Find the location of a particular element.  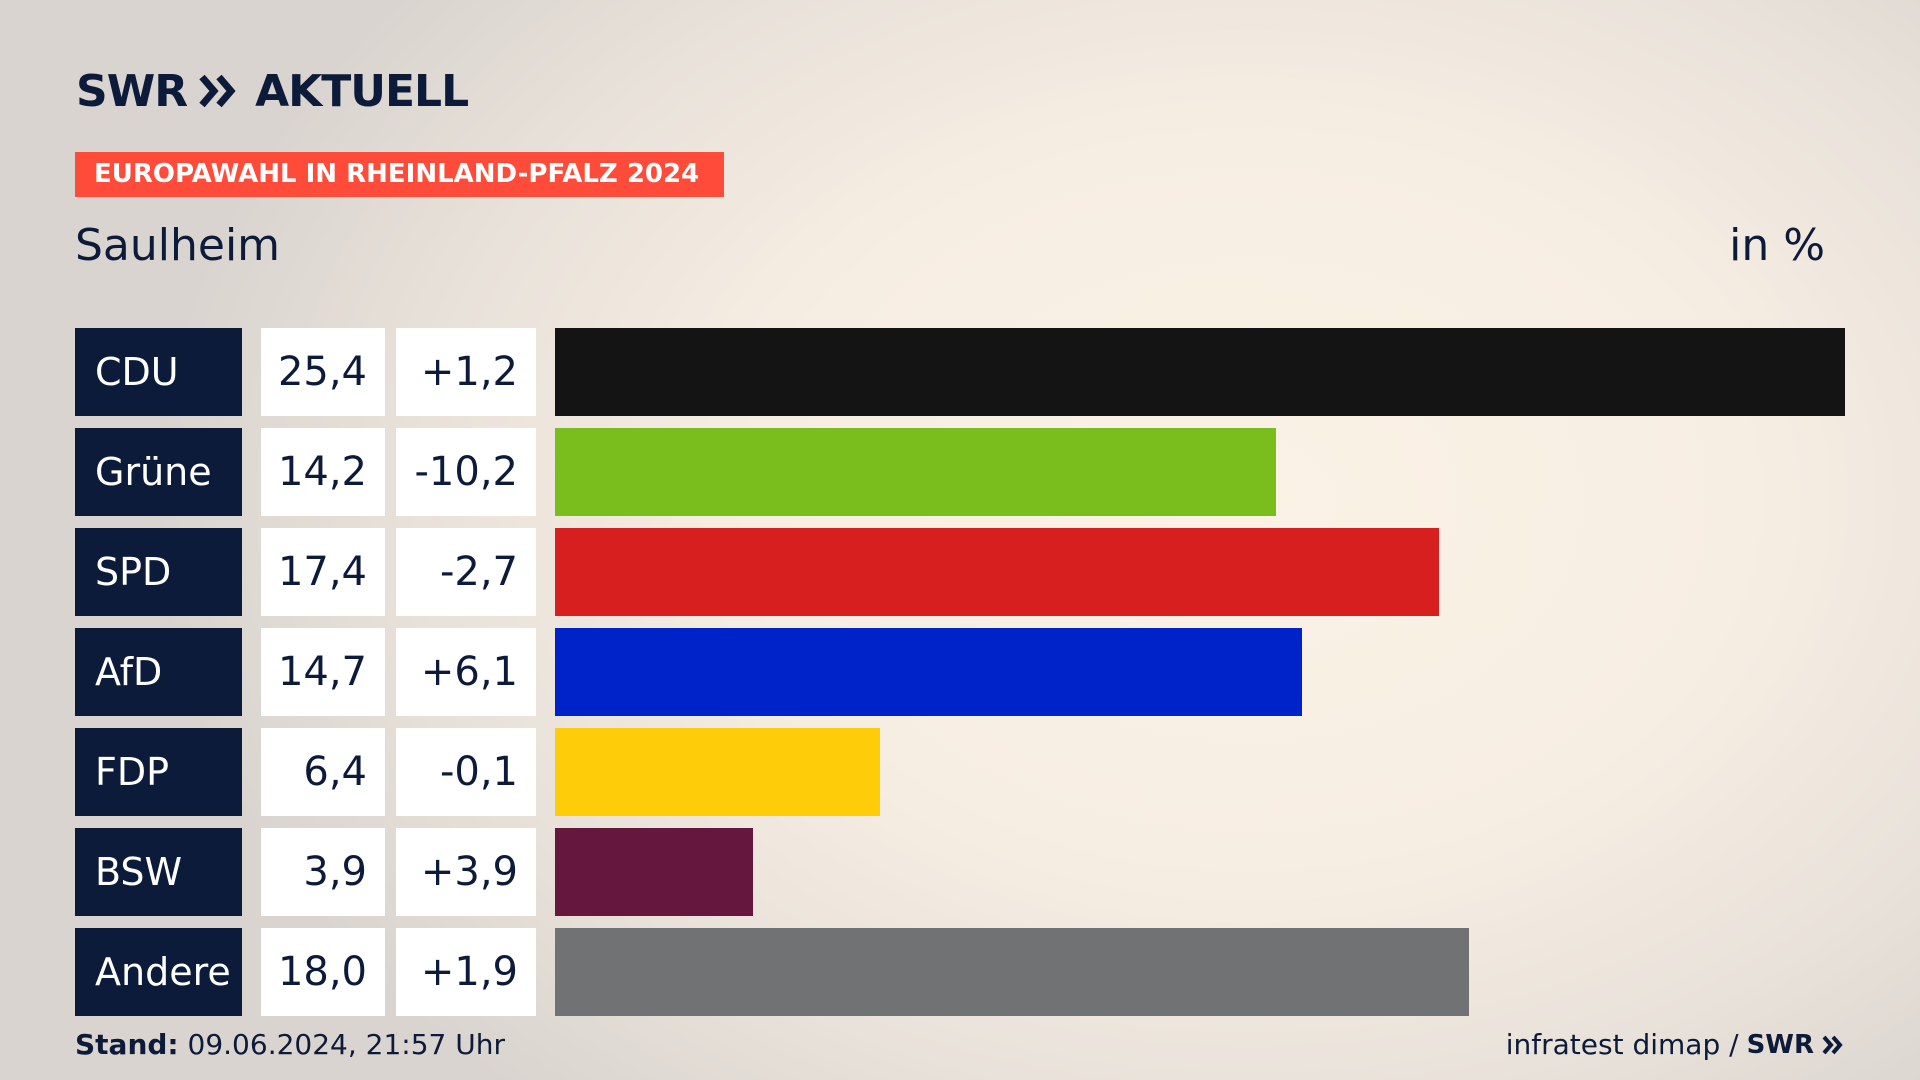

stand-value: 09.06.2024, 21:57 Uhr is located at coordinates (346, 1044).